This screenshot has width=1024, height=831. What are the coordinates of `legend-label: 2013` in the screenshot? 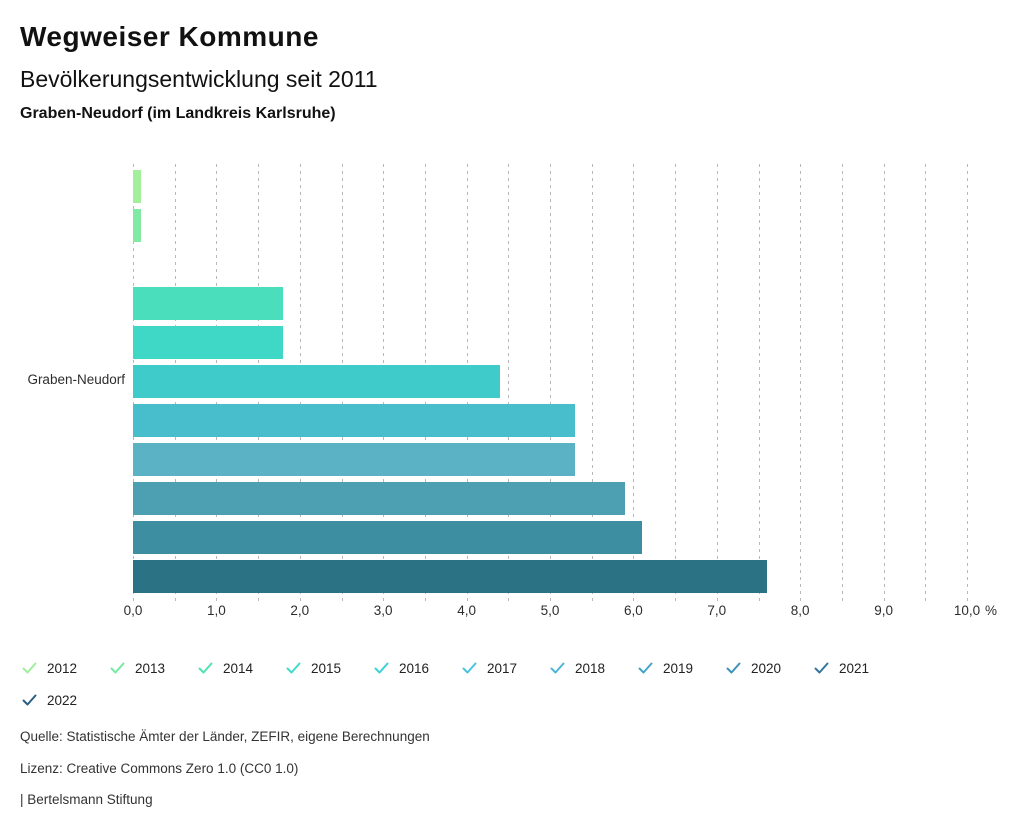 It's located at (150, 668).